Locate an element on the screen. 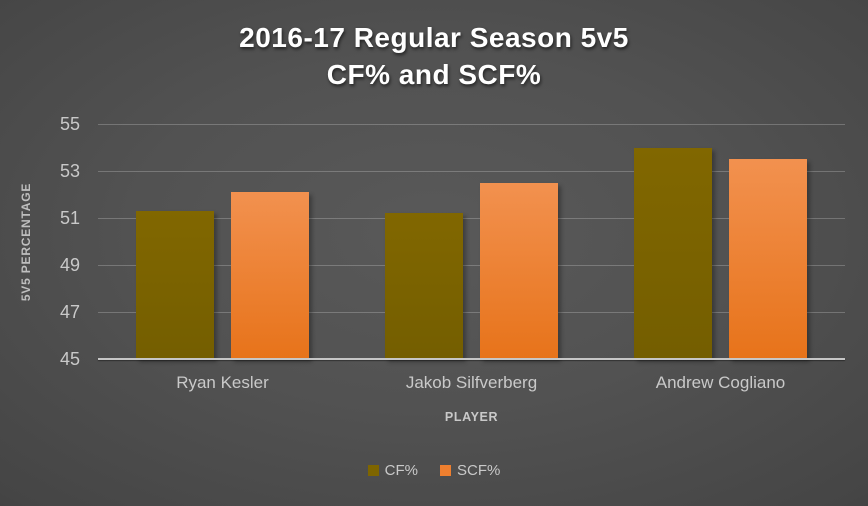 The height and width of the screenshot is (506, 868). legend-label: CF% is located at coordinates (401, 470).